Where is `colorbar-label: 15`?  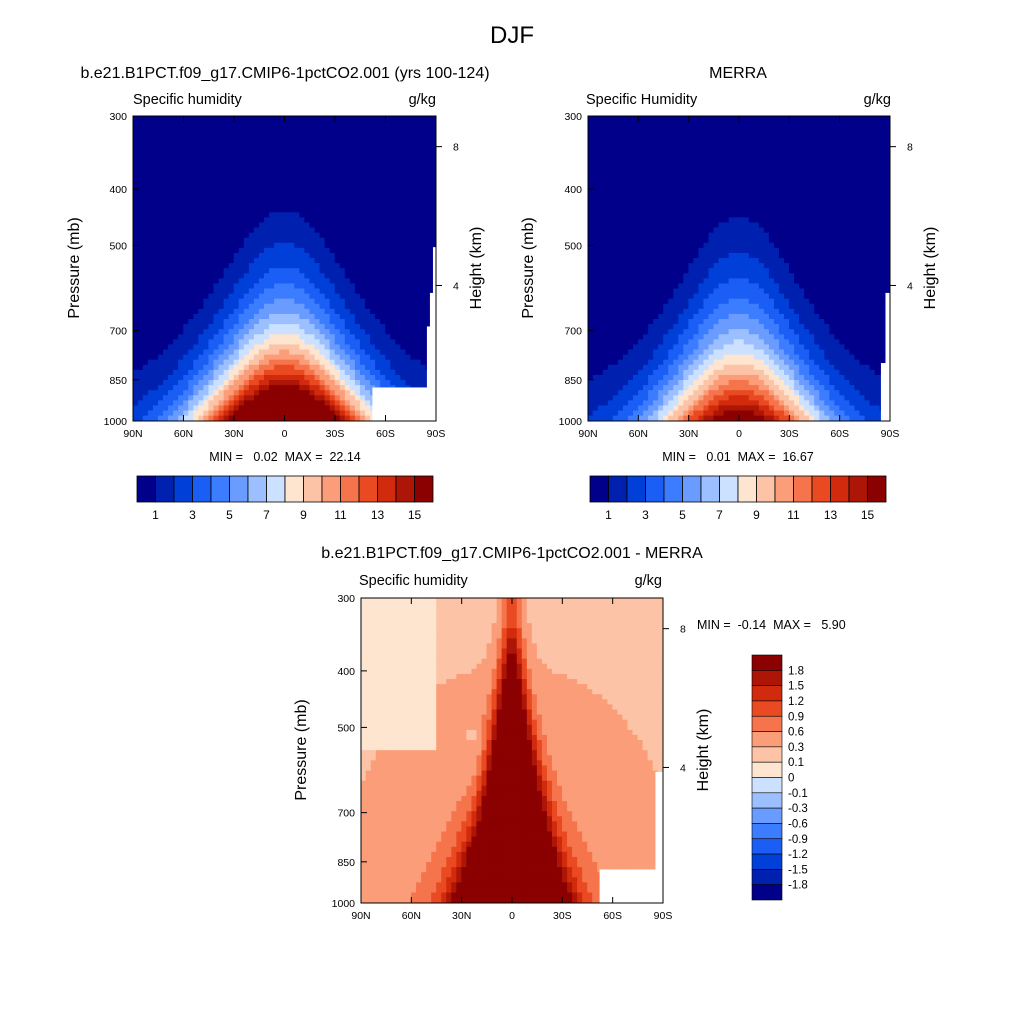 colorbar-label: 15 is located at coordinates (415, 515).